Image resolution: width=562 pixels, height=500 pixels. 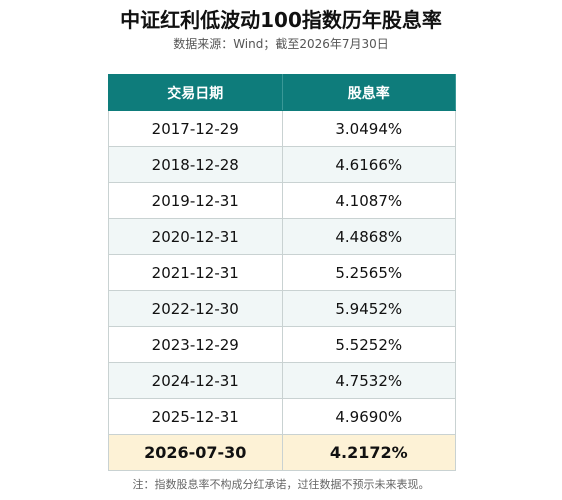 What do you see at coordinates (195, 236) in the screenshot?
I see `table-cell: 2020-12-31` at bounding box center [195, 236].